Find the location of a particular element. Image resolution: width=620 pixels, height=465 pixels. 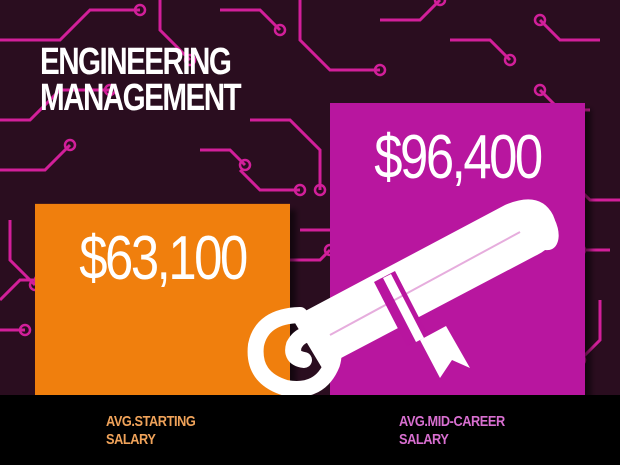

category-label-starting-line1: AVG.STARTING is located at coordinates (151, 421).